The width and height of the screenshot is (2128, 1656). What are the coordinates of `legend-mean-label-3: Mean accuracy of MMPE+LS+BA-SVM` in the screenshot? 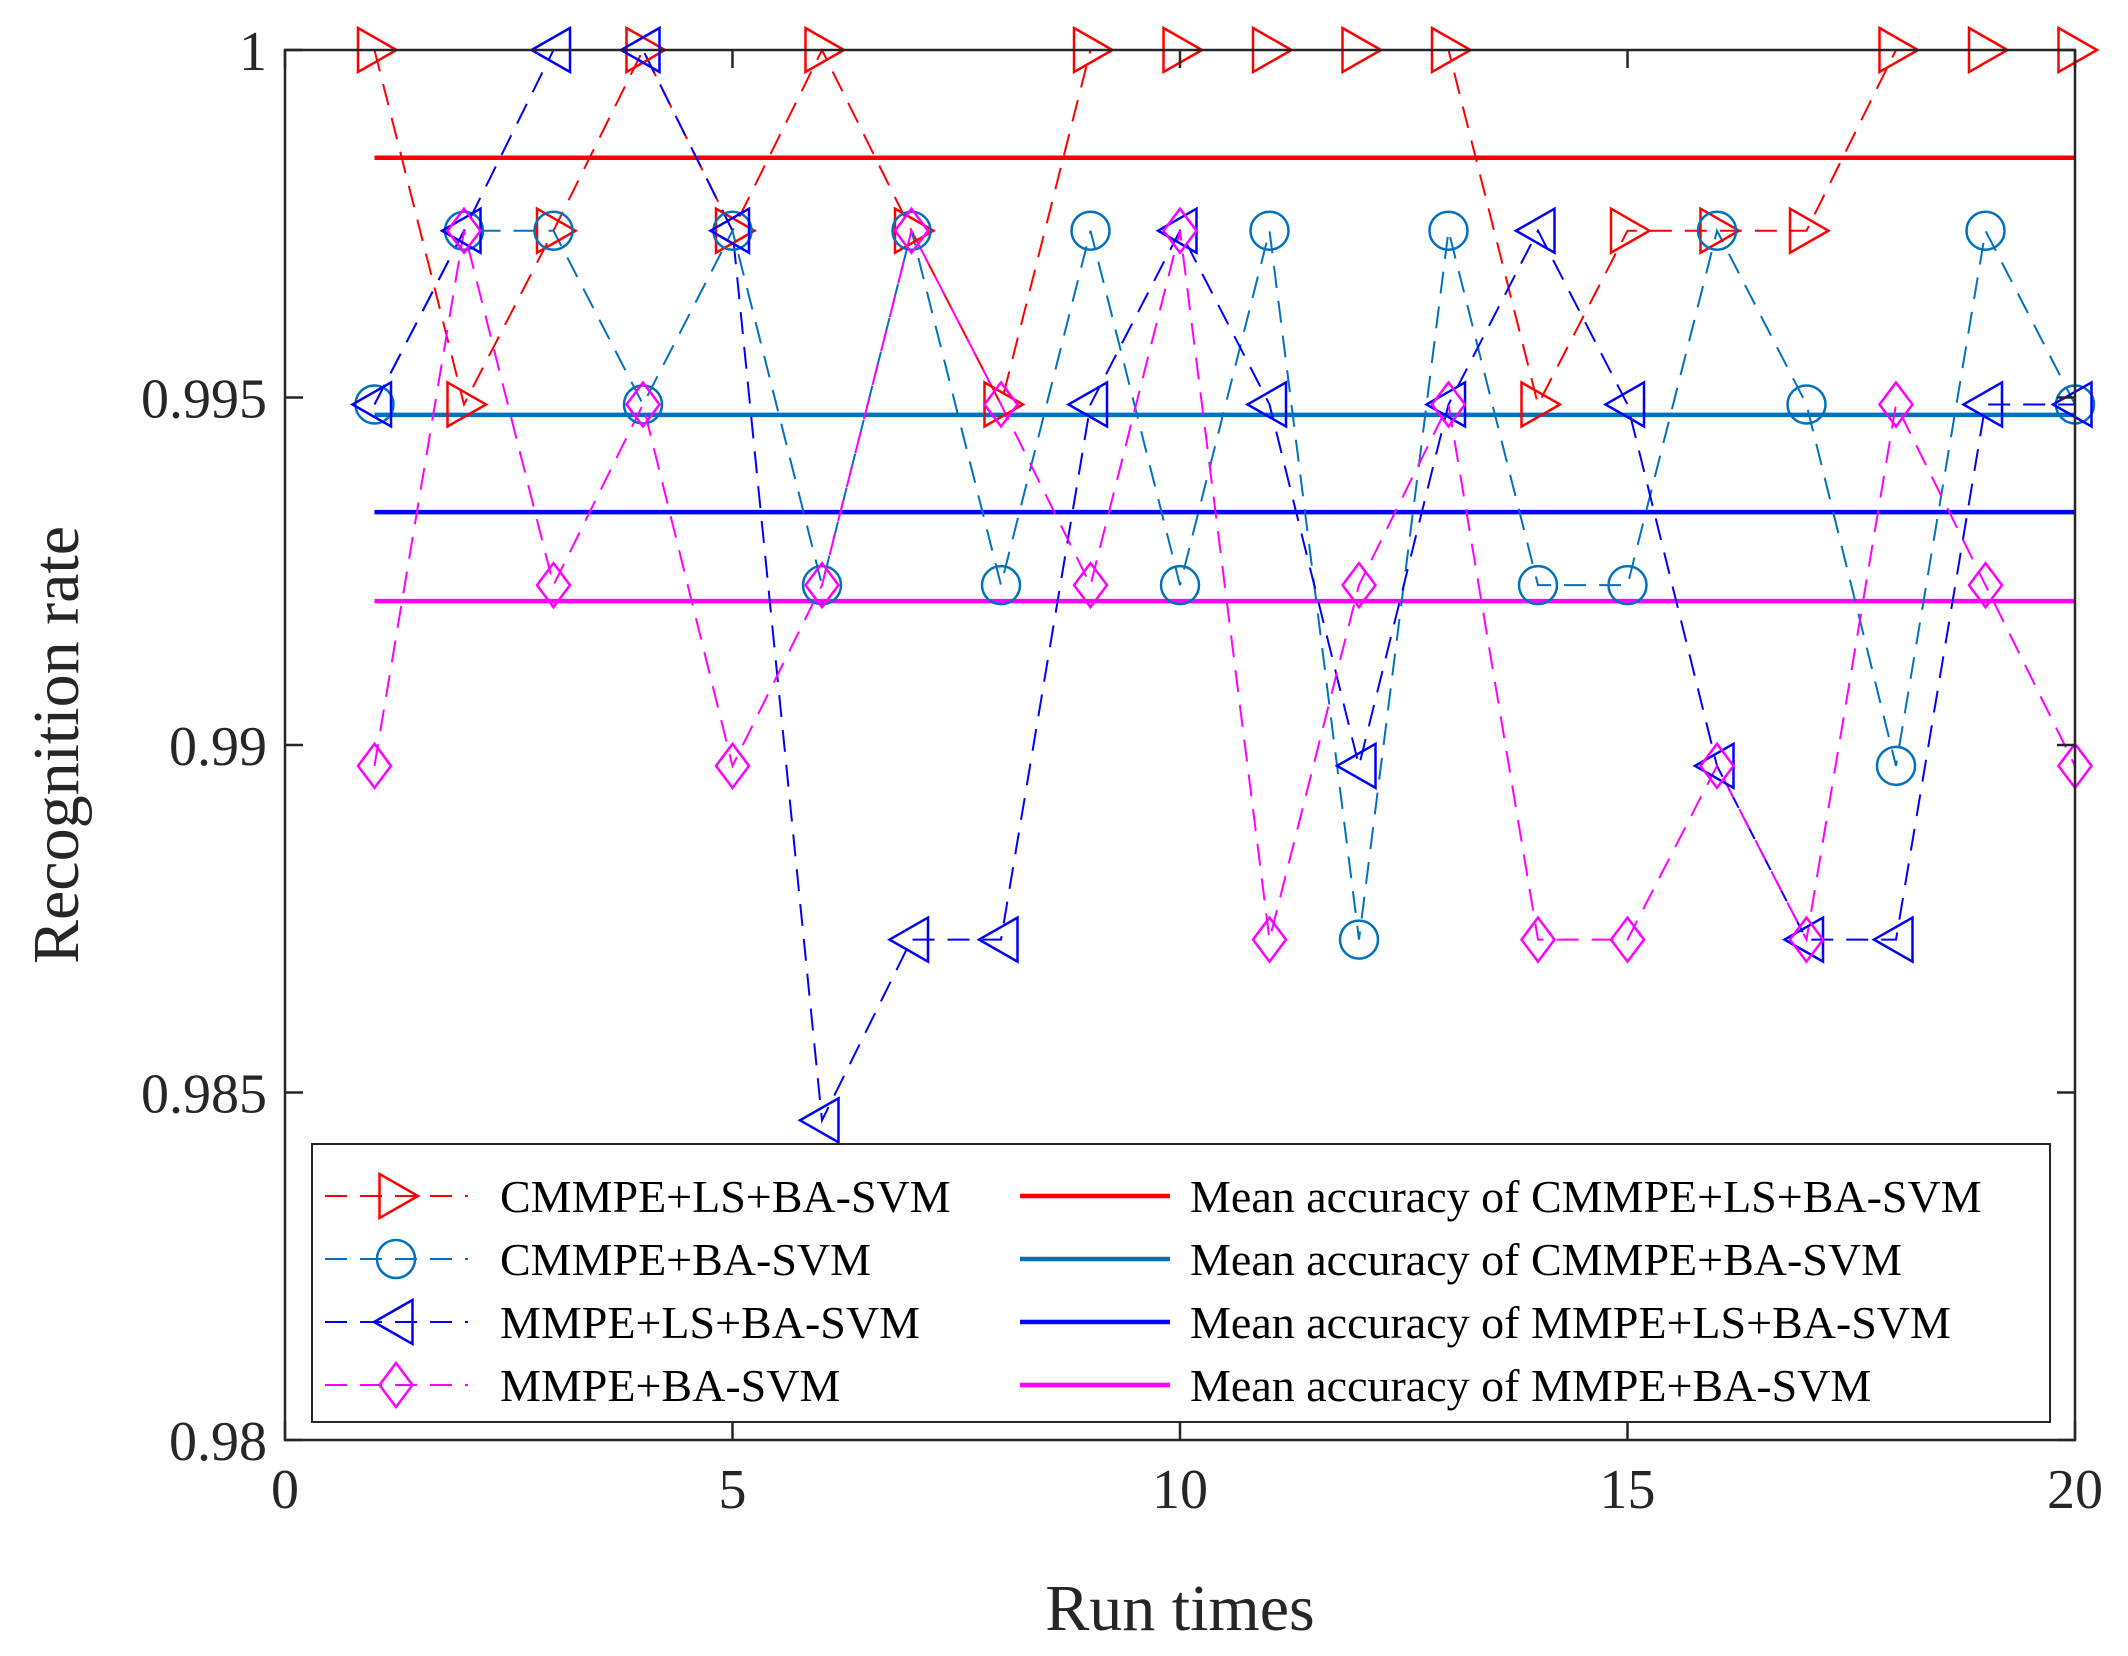 It's located at (1570, 1322).